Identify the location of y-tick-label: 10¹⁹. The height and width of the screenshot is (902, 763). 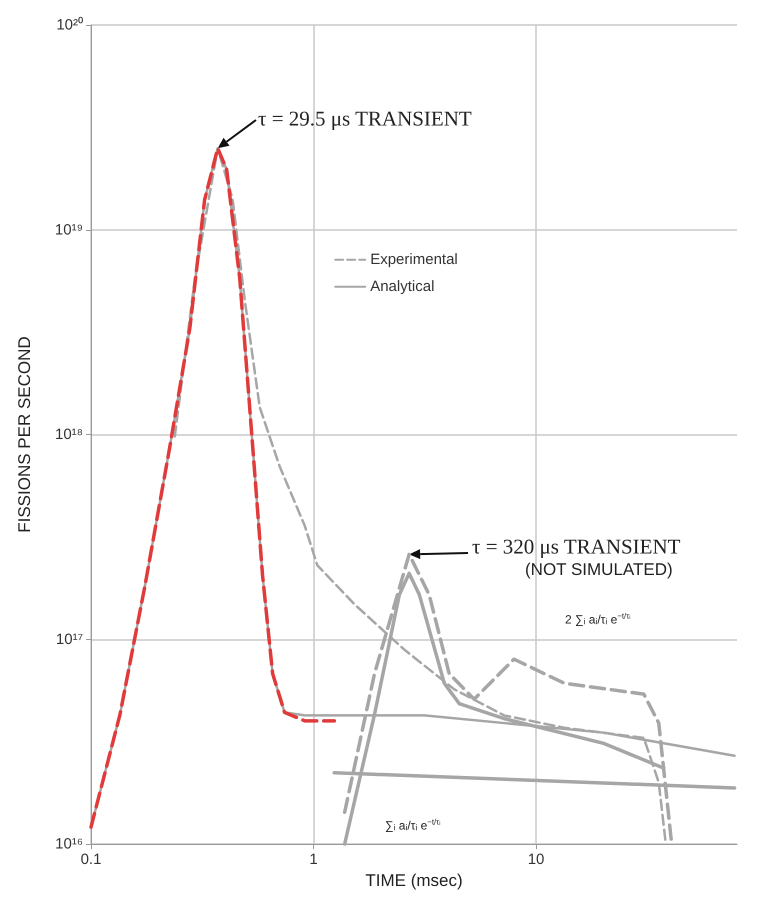
(68, 229).